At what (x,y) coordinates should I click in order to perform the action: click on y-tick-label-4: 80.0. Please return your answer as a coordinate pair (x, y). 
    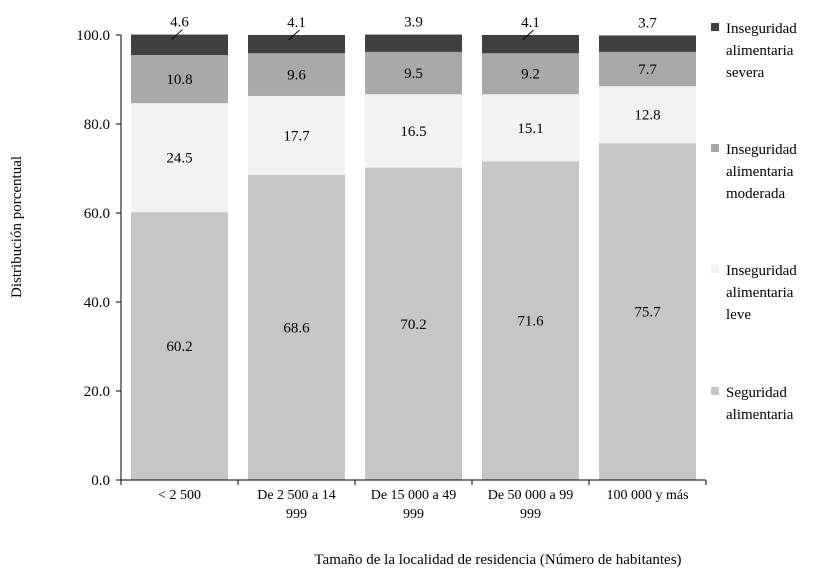
    Looking at the image, I should click on (97, 125).